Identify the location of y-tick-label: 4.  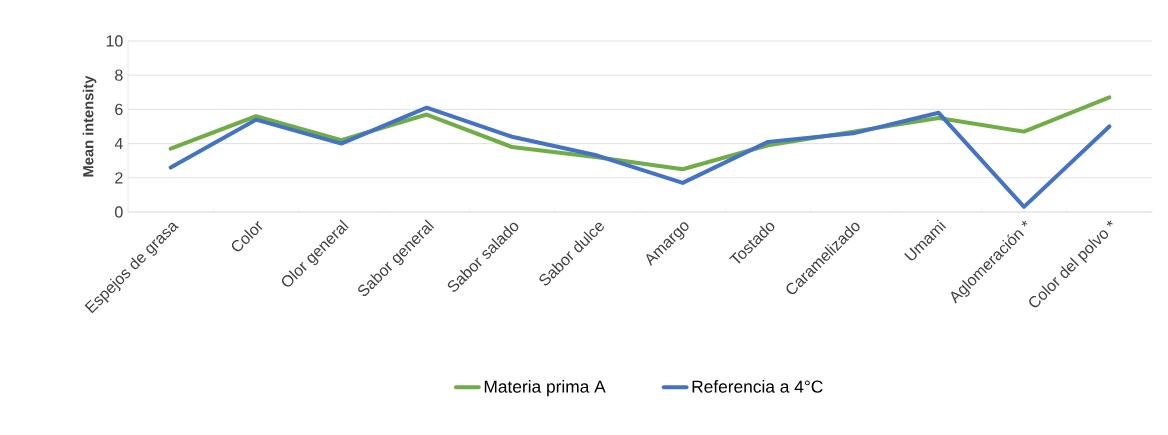
(118, 144).